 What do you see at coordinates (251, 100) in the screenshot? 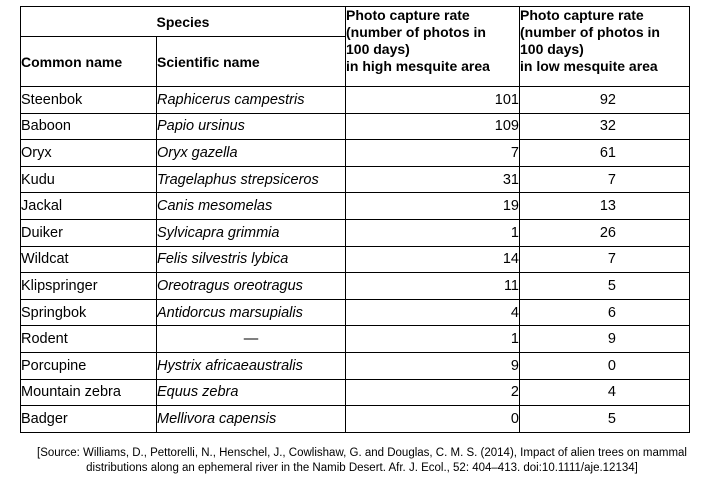
I see `scientific-name-cell: Raphicerus campestris` at bounding box center [251, 100].